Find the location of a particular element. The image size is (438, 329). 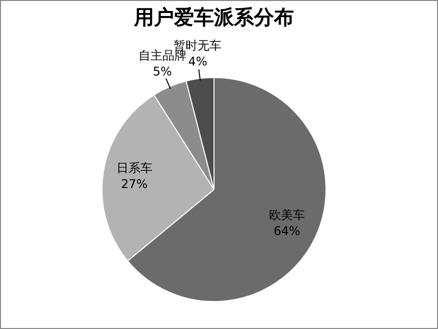

data-label: 5% is located at coordinates (162, 71).